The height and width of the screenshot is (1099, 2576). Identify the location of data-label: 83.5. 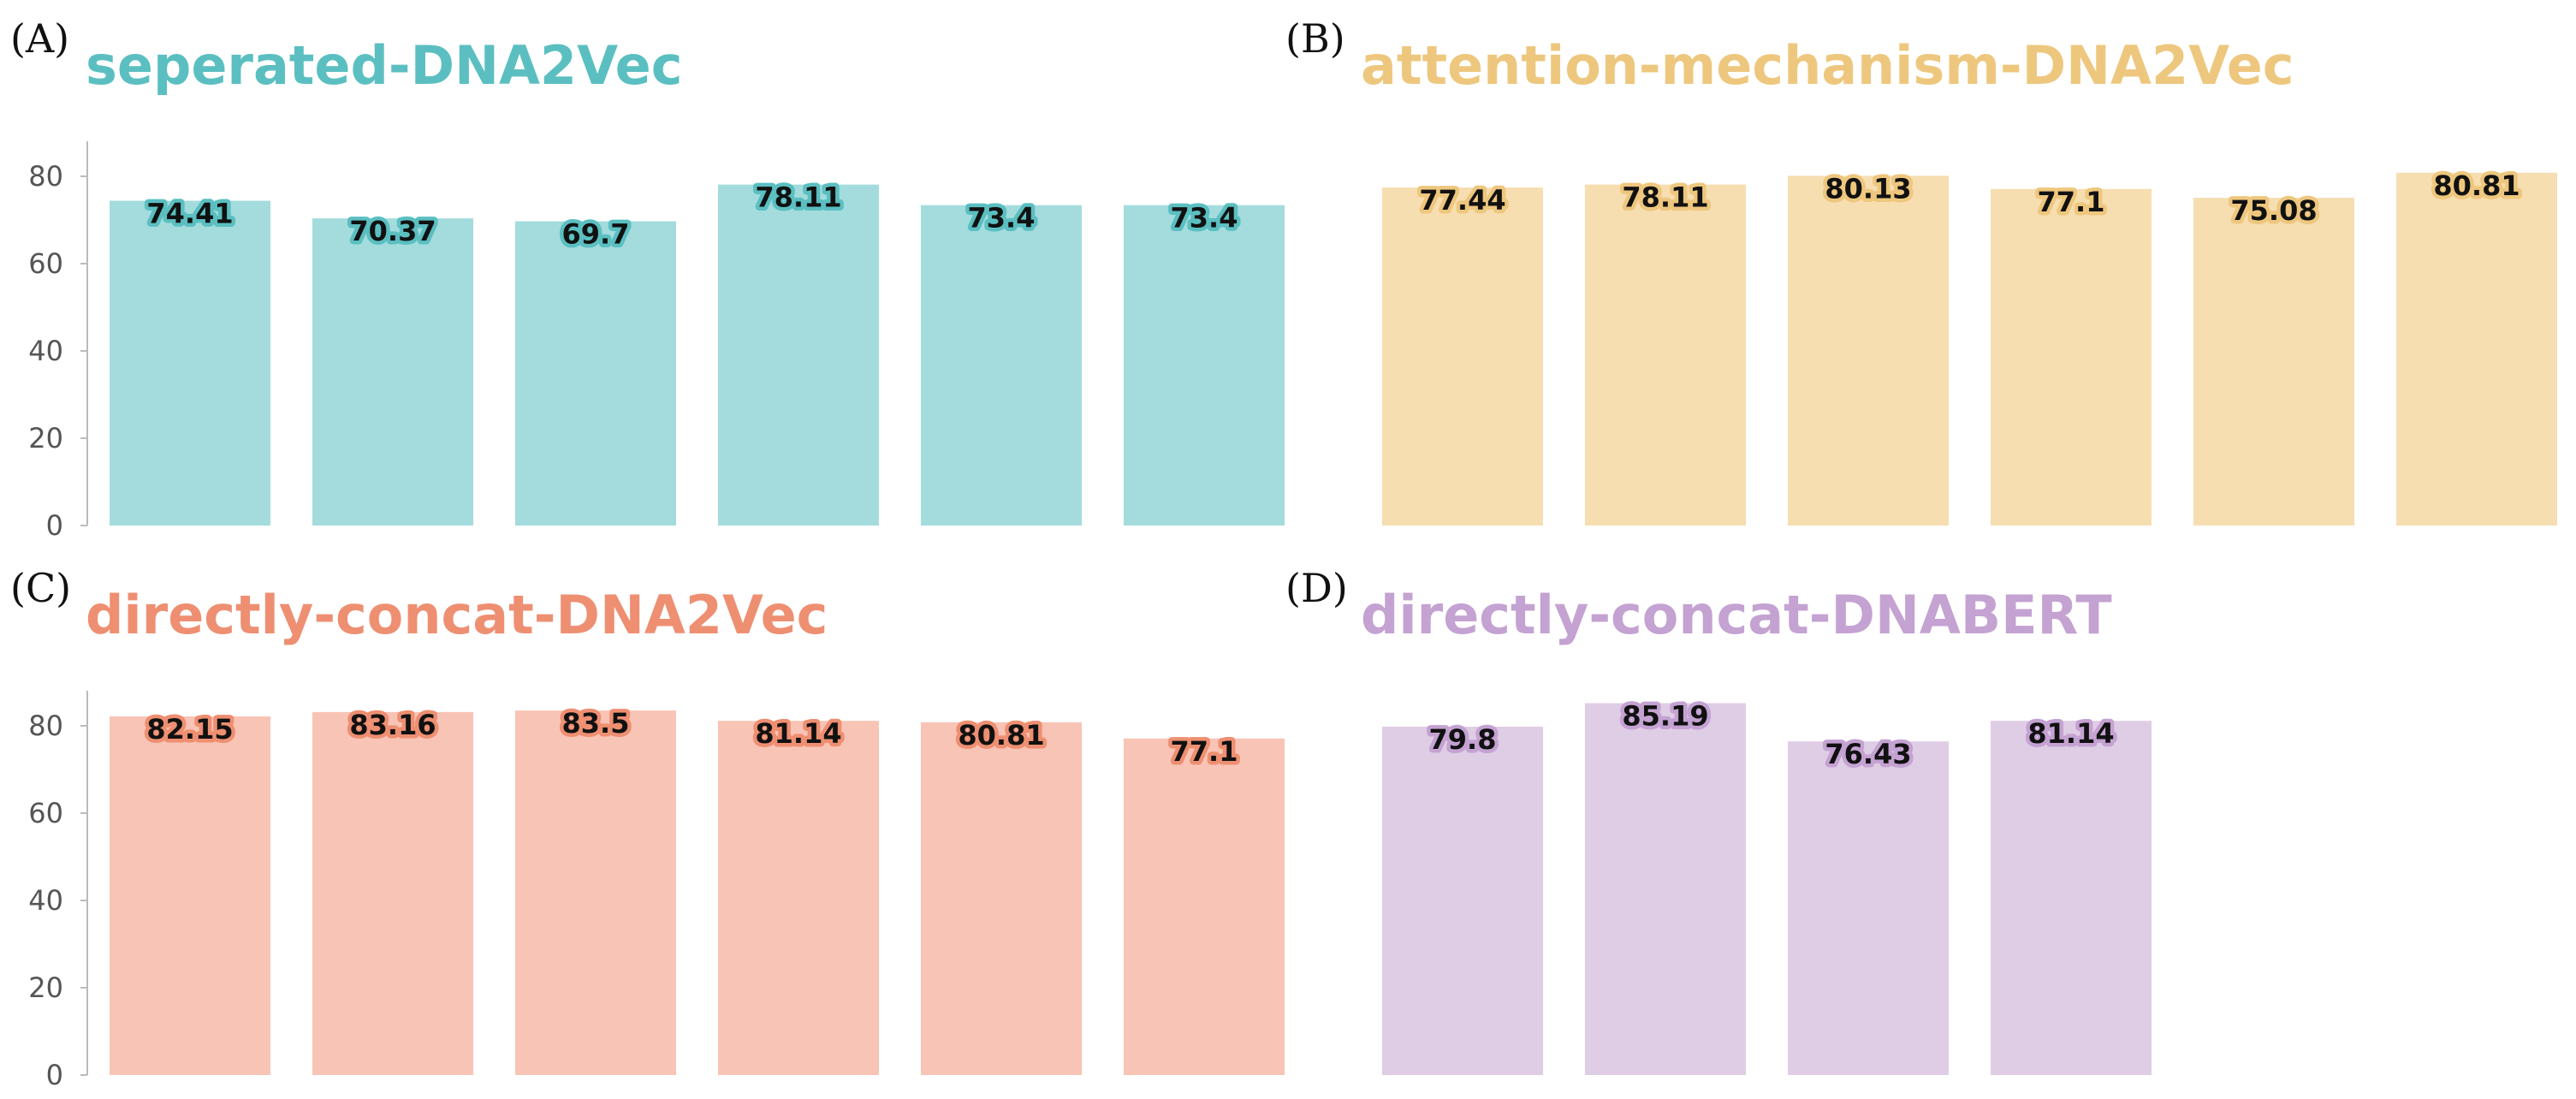
(596, 723).